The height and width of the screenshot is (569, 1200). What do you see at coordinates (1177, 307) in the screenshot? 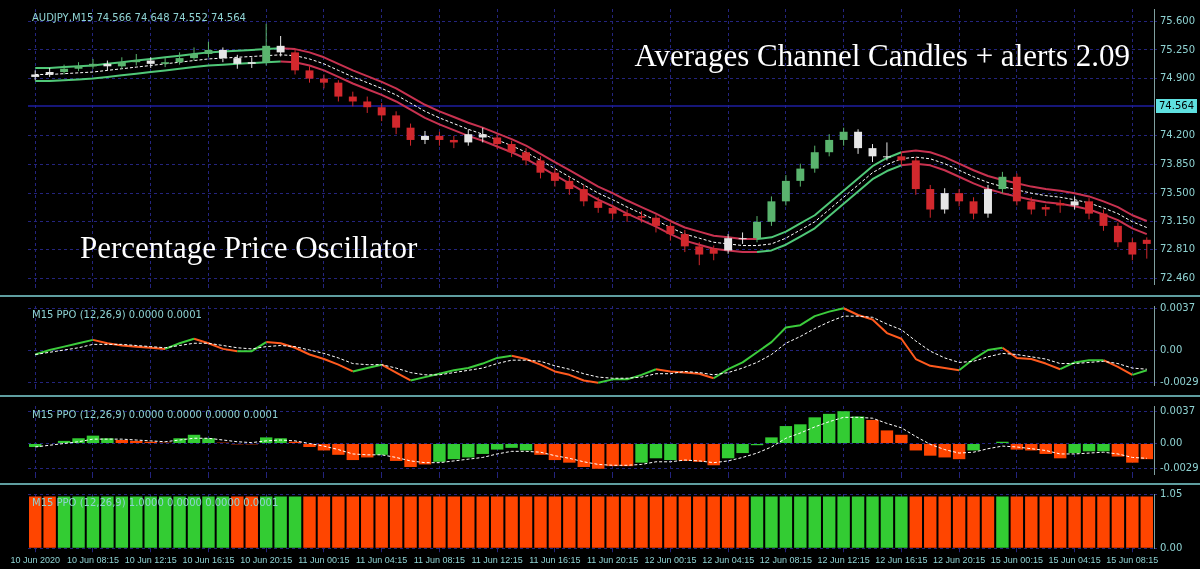
I see `y-tick-label: 0.0037` at bounding box center [1177, 307].